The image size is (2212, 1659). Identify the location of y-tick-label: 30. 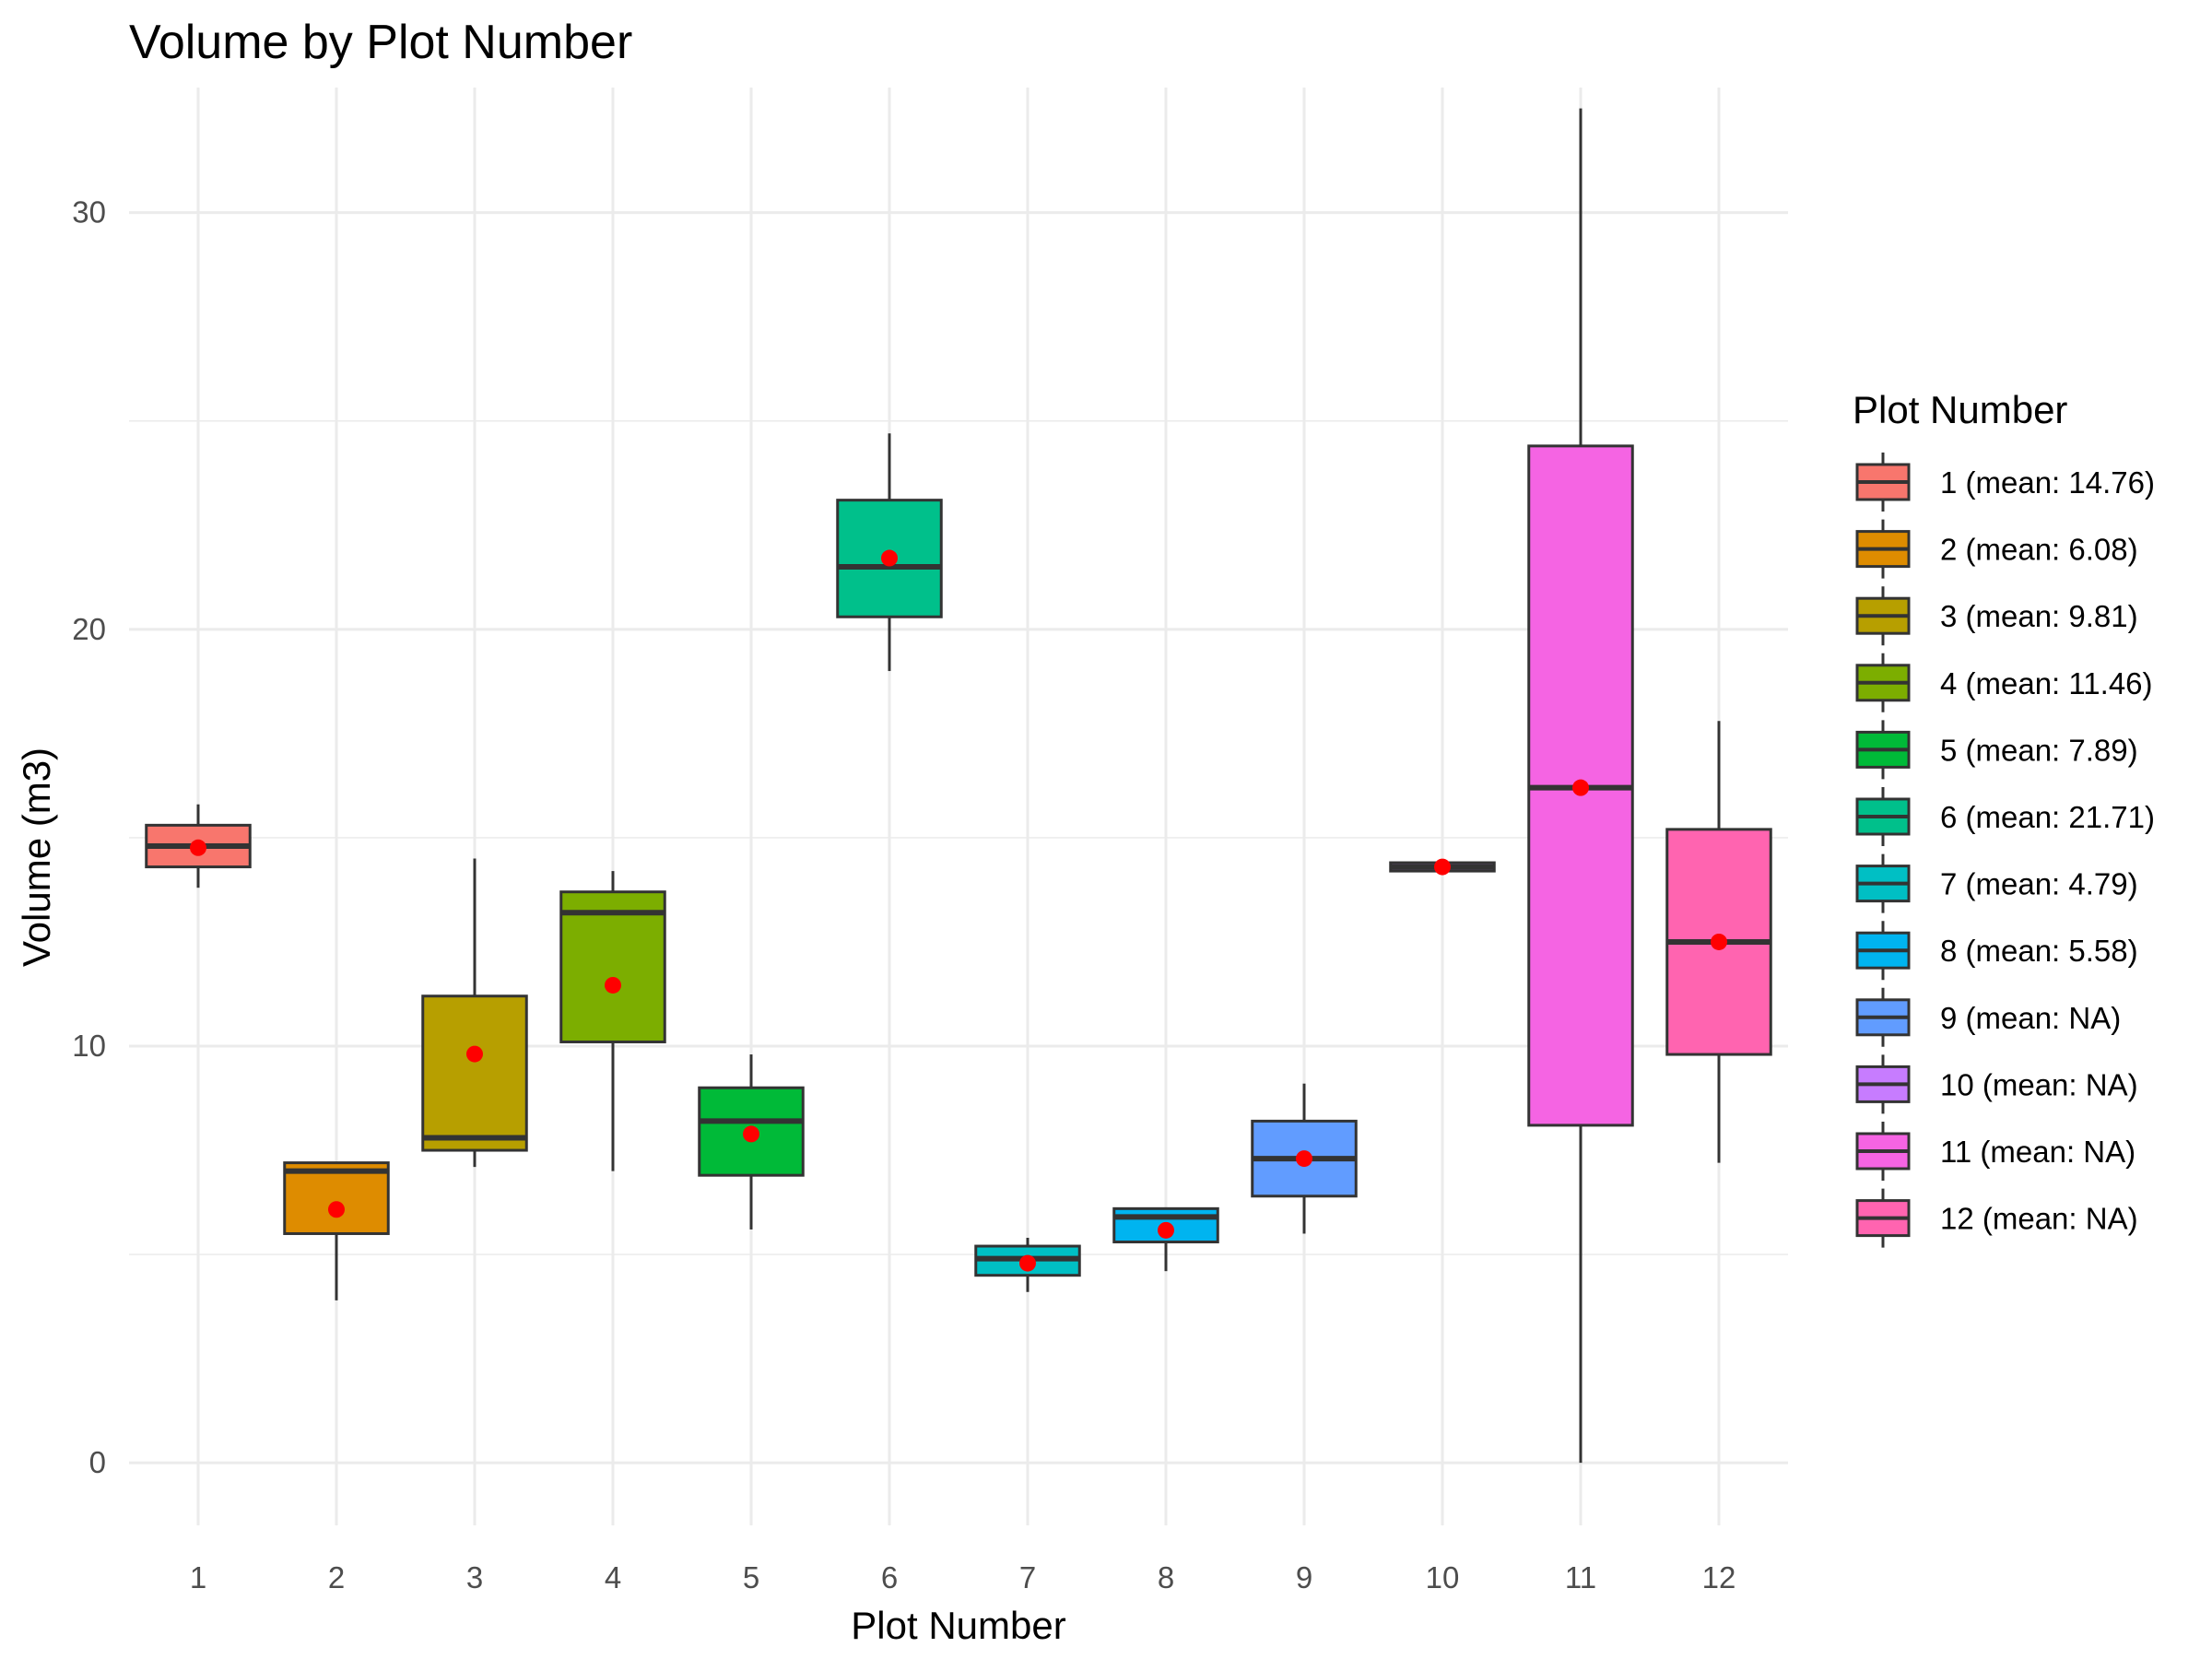
(89, 212).